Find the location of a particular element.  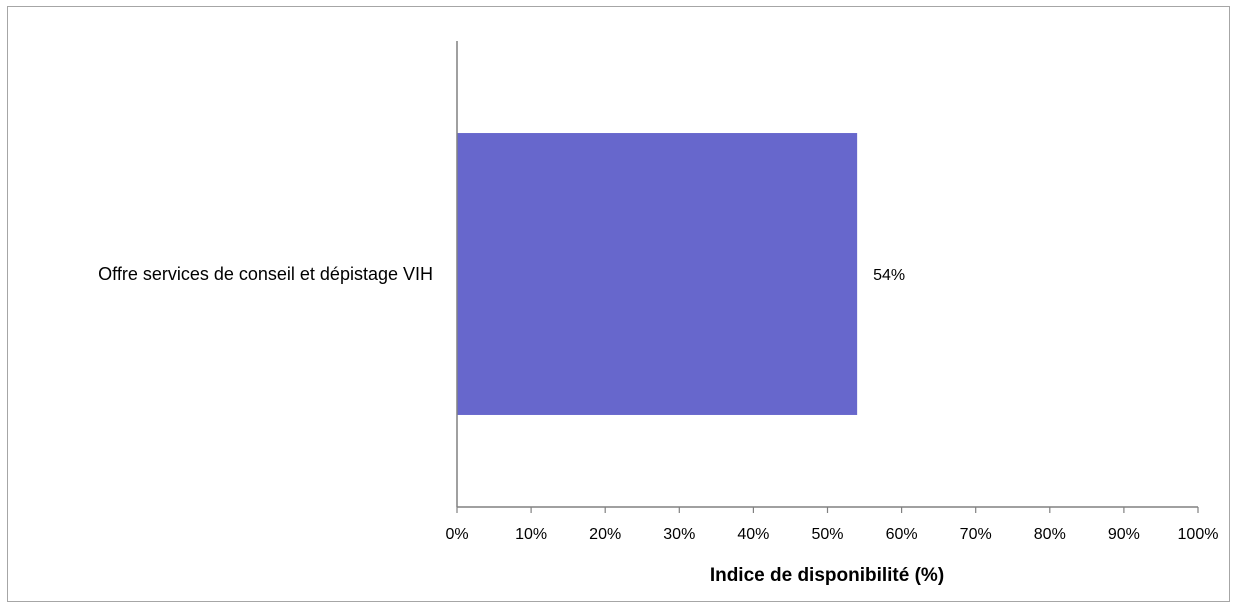

x-tick-label: 0% is located at coordinates (456, 534).